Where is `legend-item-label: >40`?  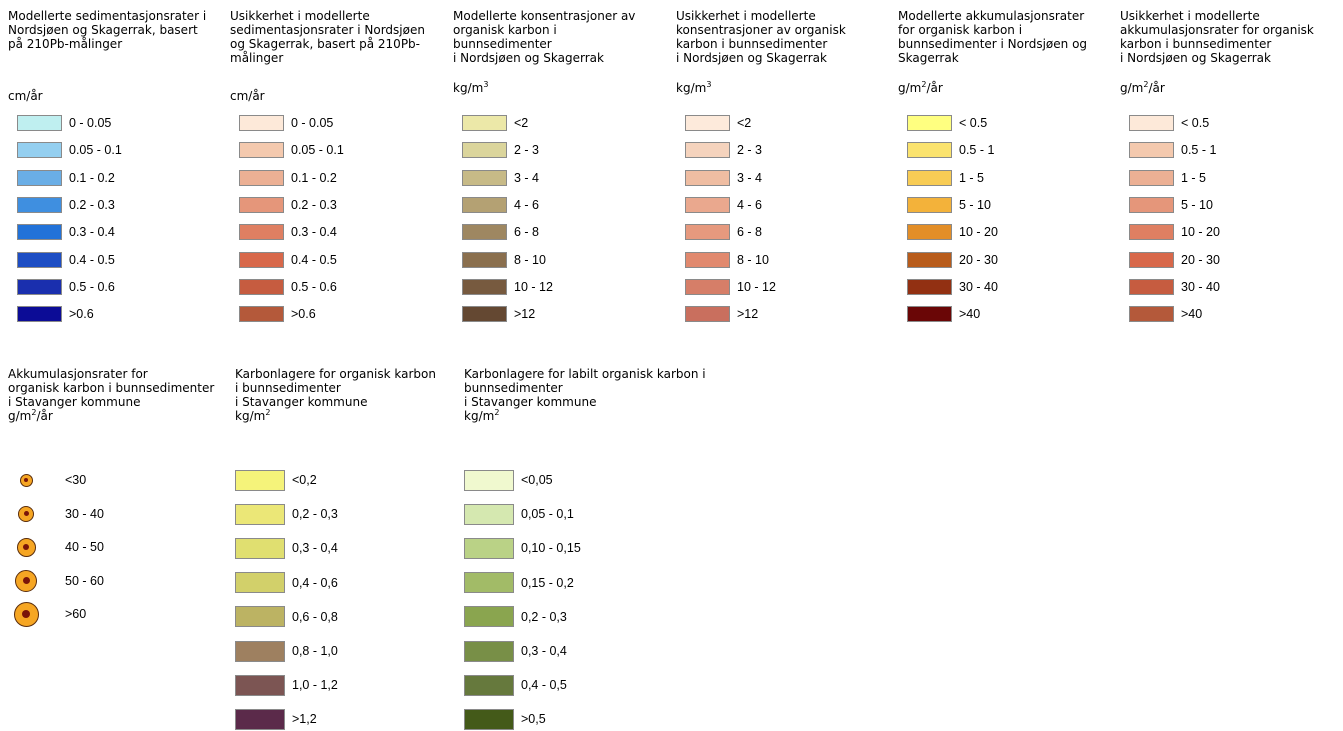
legend-item-label: >40 is located at coordinates (1192, 314).